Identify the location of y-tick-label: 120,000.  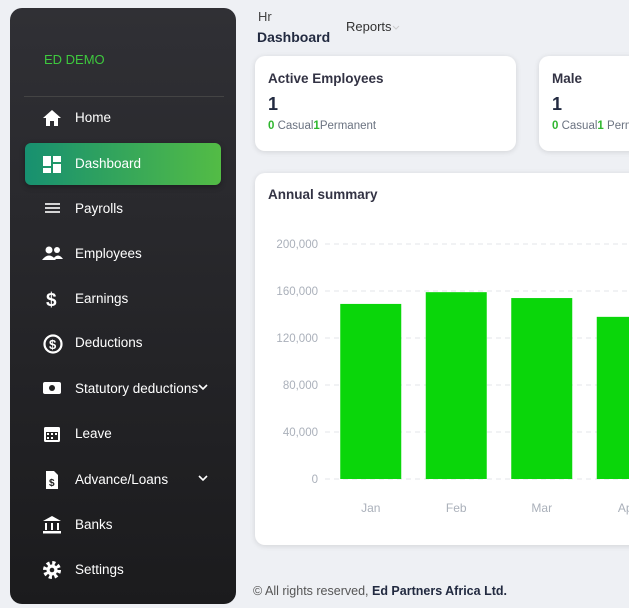
(297, 339).